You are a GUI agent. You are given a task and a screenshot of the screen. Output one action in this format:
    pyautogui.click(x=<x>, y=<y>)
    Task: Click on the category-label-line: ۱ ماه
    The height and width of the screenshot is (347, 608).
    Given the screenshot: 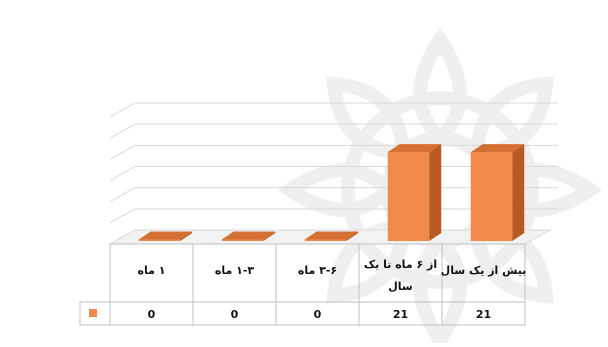 What is the action you would take?
    pyautogui.click(x=152, y=270)
    